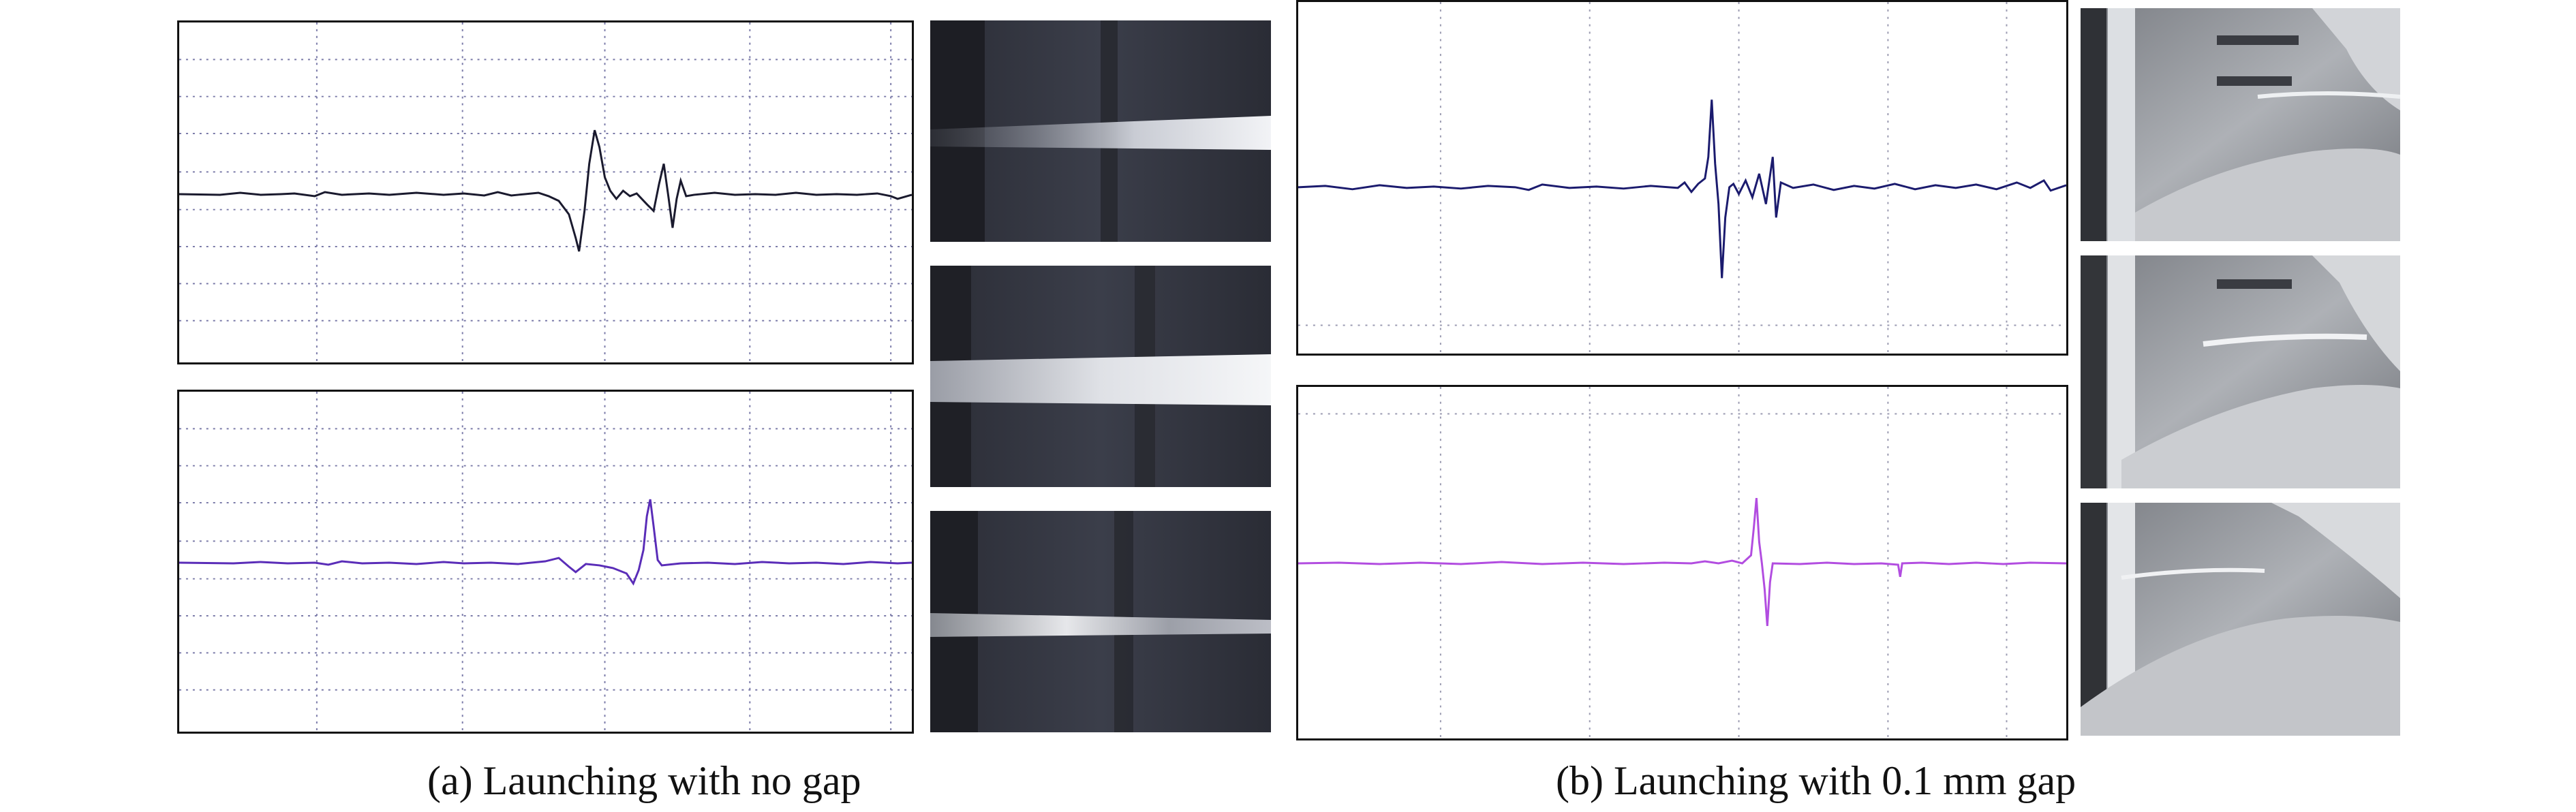  Describe the element at coordinates (1816, 780) in the screenshot. I see `caption-b: (b) Launching with 0.1 mm gap` at that location.